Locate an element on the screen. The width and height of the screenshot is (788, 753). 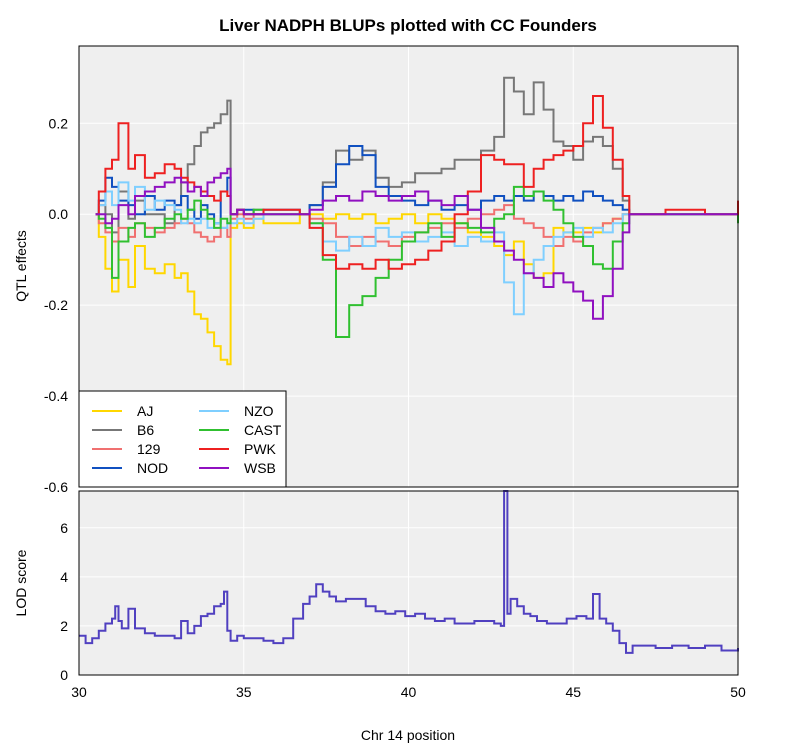
lod-y-tick-label: 4 is located at coordinates (64, 577).